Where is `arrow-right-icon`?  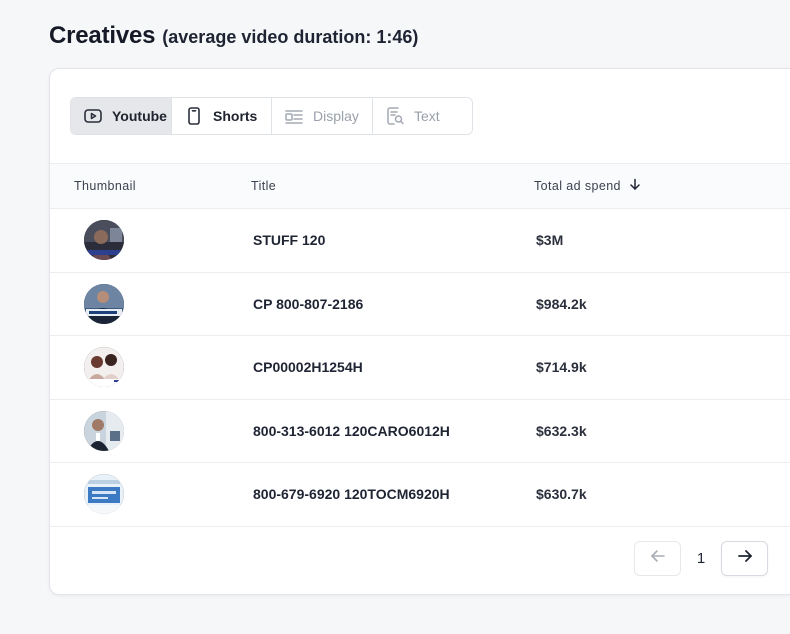
arrow-right-icon is located at coordinates (745, 558).